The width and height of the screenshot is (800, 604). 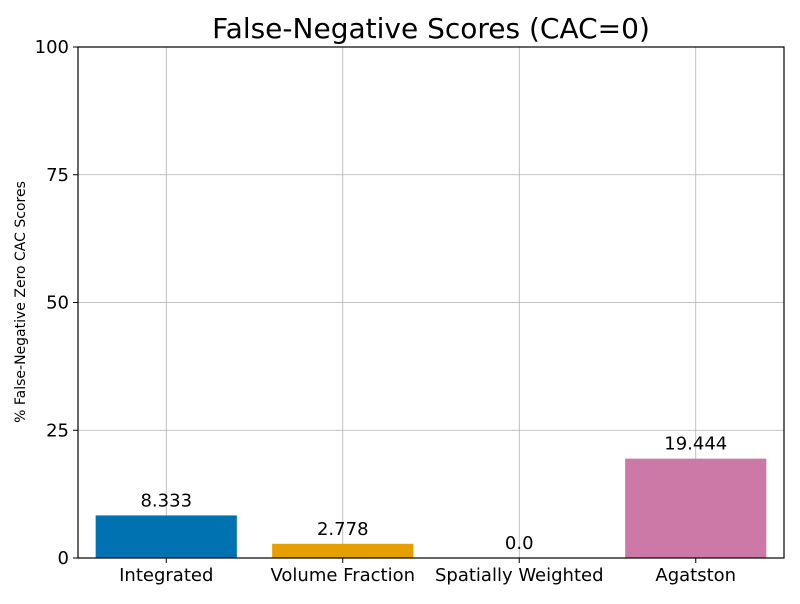 I want to click on chart-title: False-Negative Scores (CAC=0), so click(x=431, y=28).